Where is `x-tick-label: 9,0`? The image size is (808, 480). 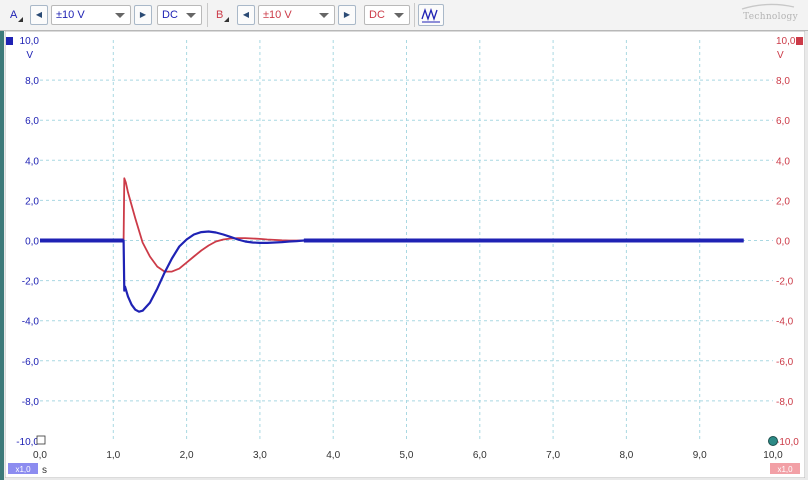 x-tick-label: 9,0 is located at coordinates (700, 455).